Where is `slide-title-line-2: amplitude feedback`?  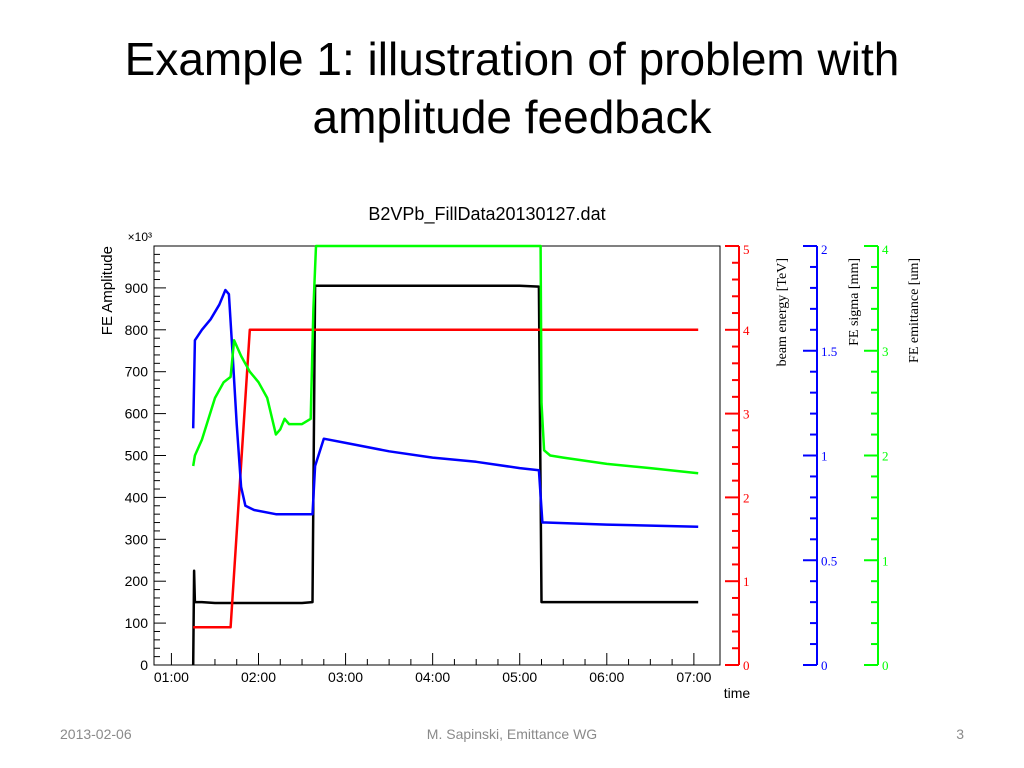 slide-title-line-2: amplitude feedback is located at coordinates (512, 117).